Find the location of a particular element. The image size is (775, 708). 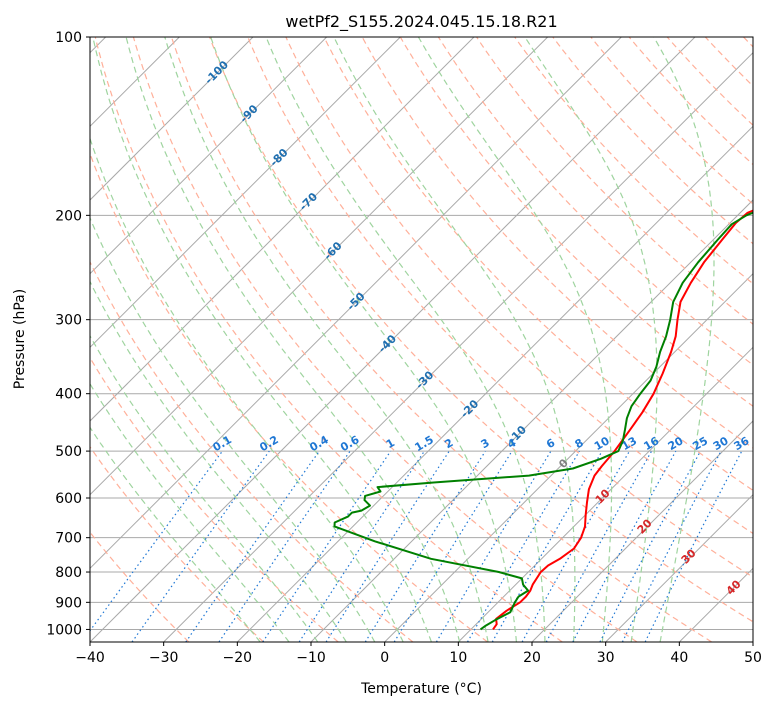

mixing-ratio-label: 20 is located at coordinates (676, 443).